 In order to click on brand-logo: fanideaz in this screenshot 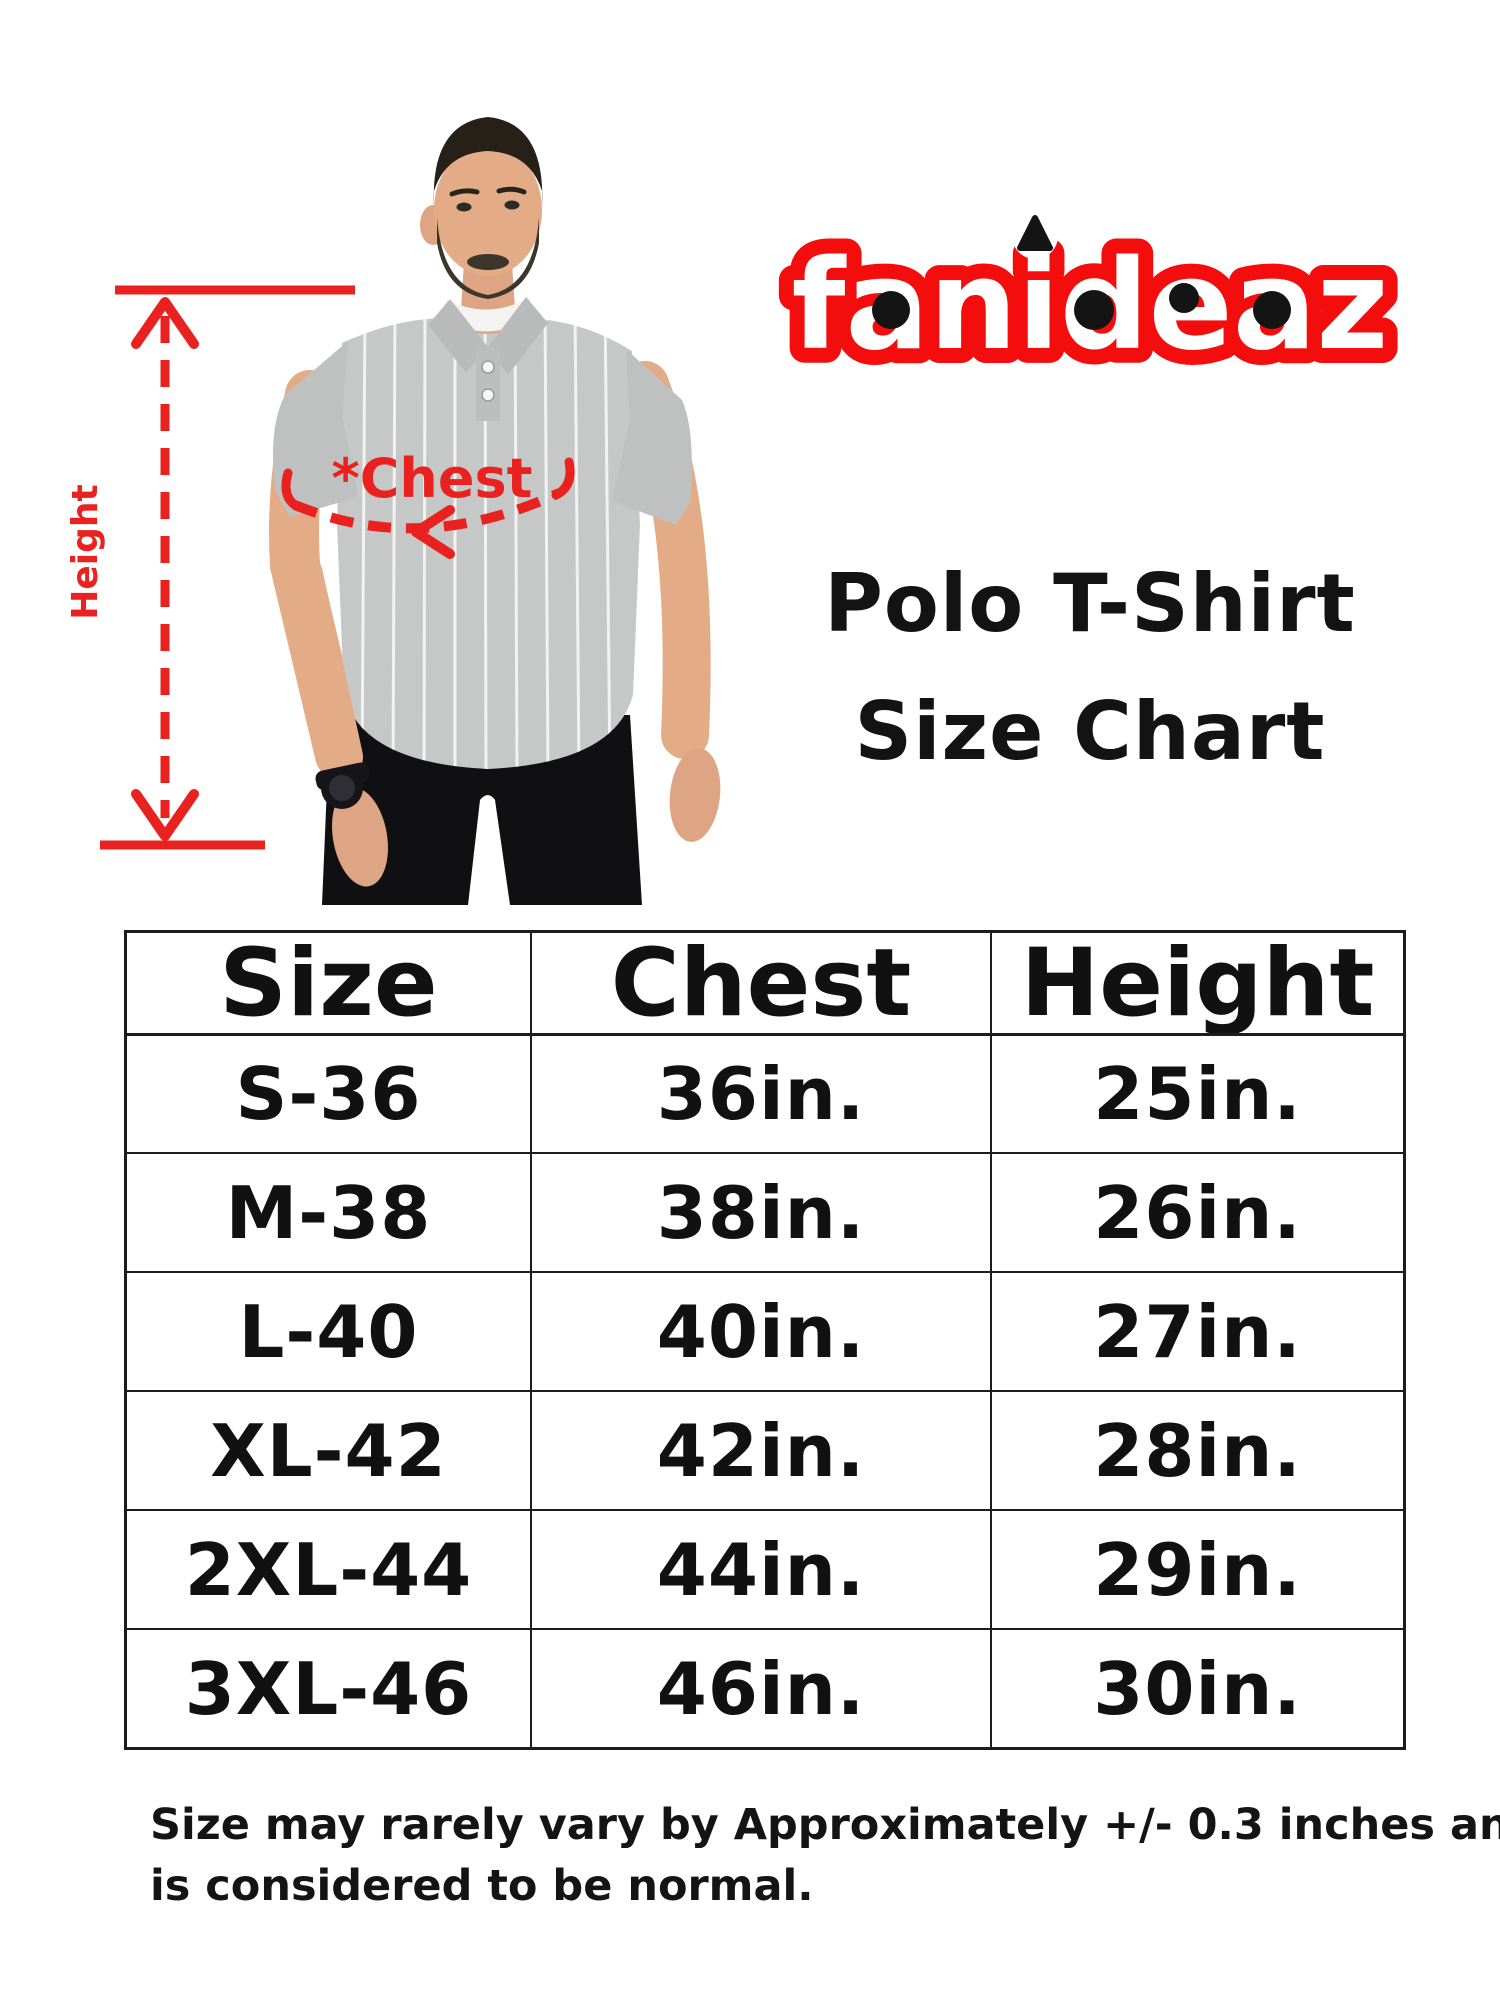, I will do `click(1090, 303)`.